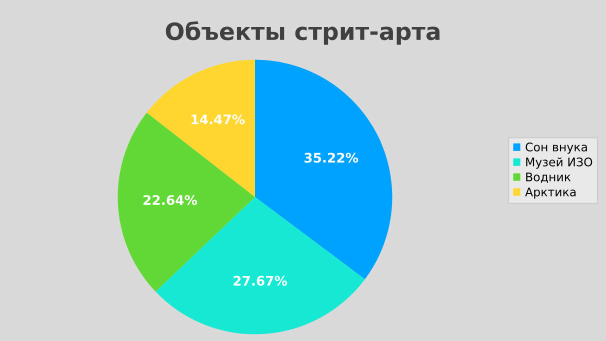 The height and width of the screenshot is (341, 606). I want to click on data-label: 27.67%, so click(261, 281).